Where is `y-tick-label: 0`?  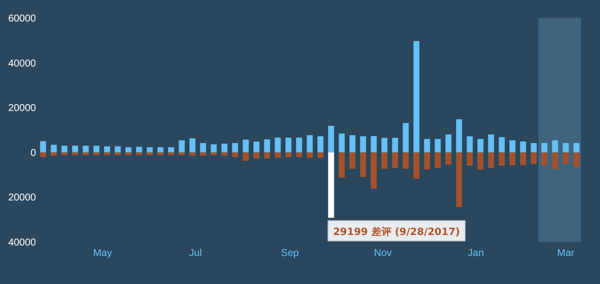
y-tick-label: 0 is located at coordinates (33, 153).